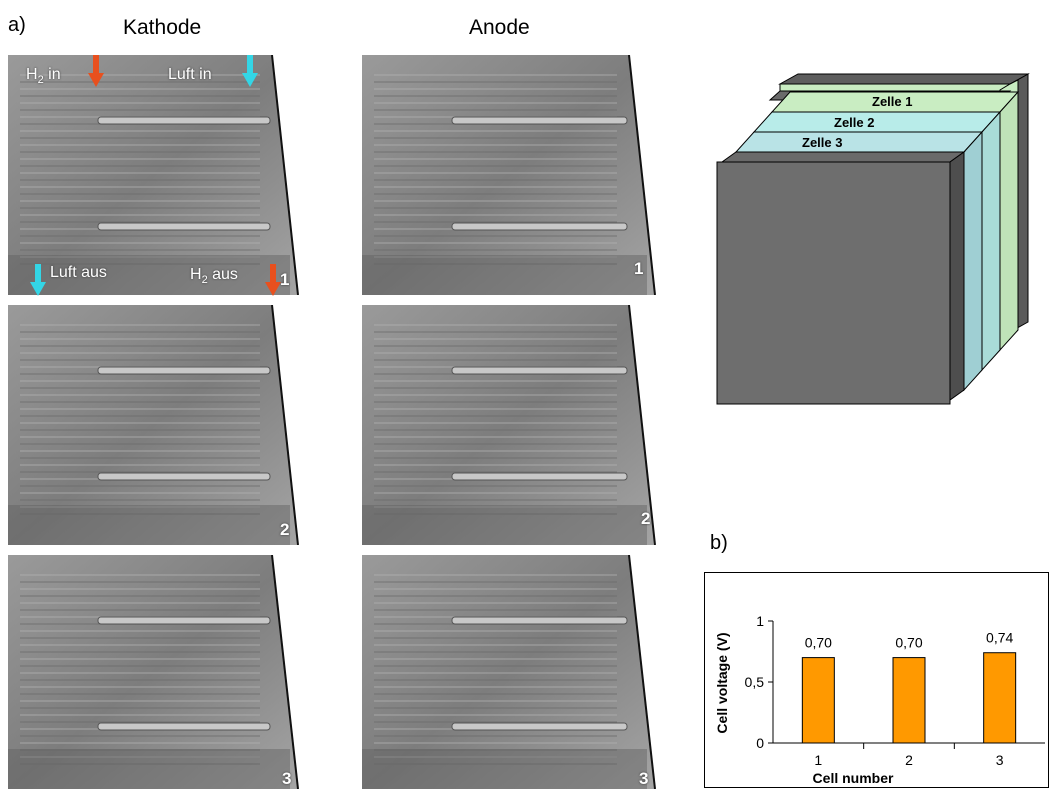 The height and width of the screenshot is (792, 1049). Describe the element at coordinates (755, 682) in the screenshot. I see `y-tick-label-1: 0,5` at that location.